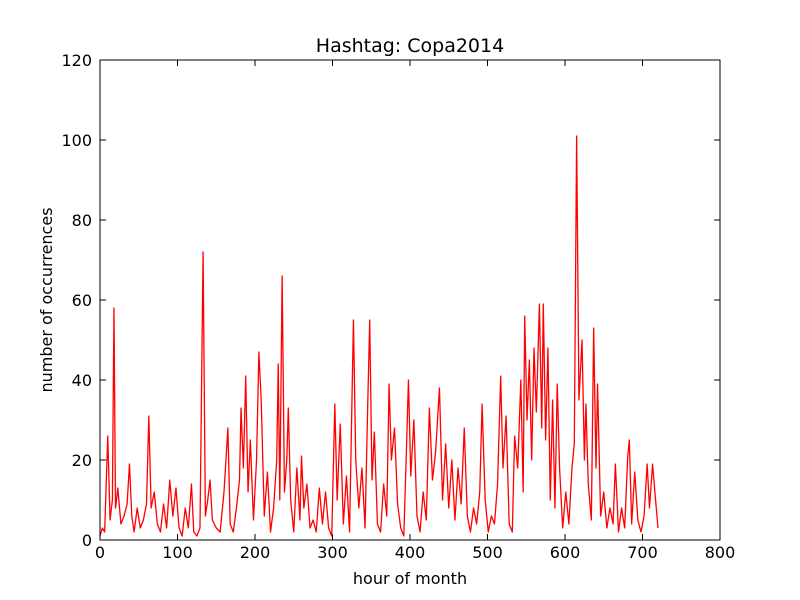 The height and width of the screenshot is (600, 800). I want to click on y-tick-label: 40, so click(82, 380).